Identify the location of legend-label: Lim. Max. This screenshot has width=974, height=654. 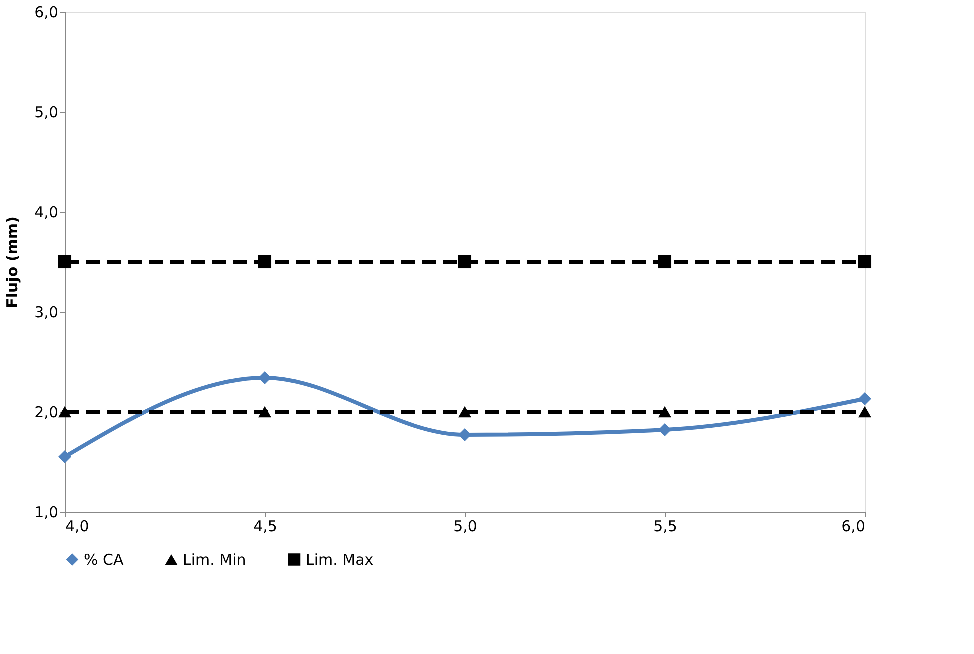
(340, 559).